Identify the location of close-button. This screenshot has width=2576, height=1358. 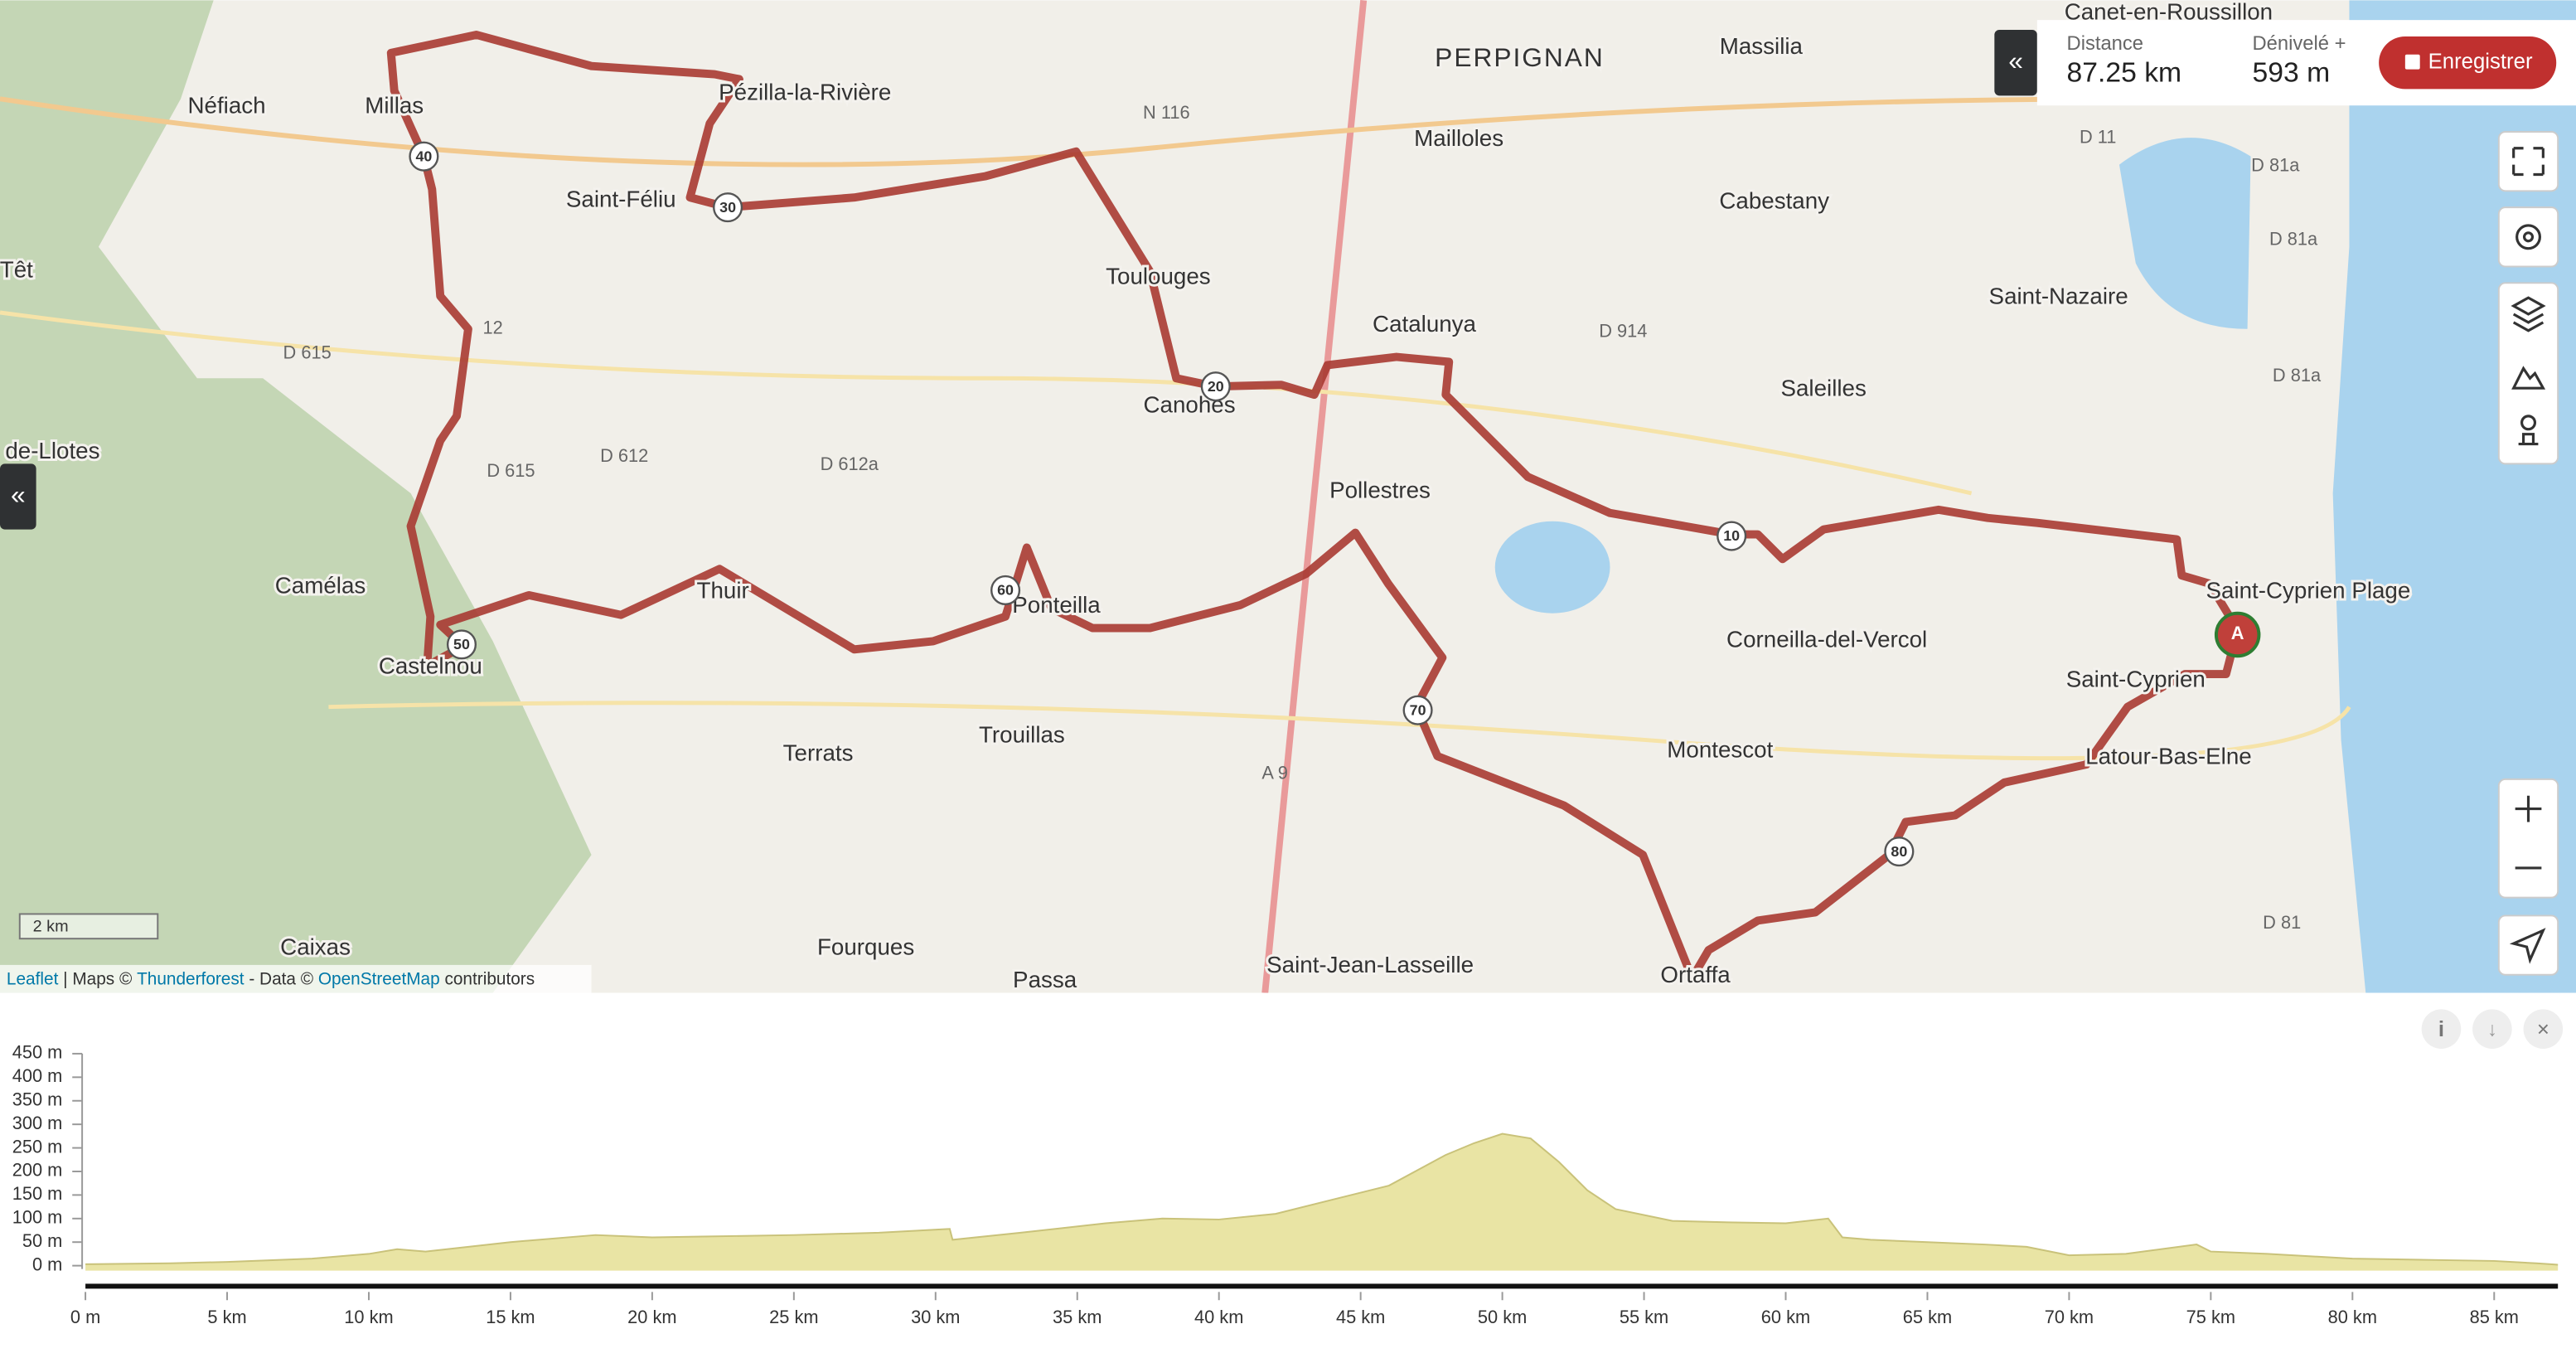
(2543, 1029).